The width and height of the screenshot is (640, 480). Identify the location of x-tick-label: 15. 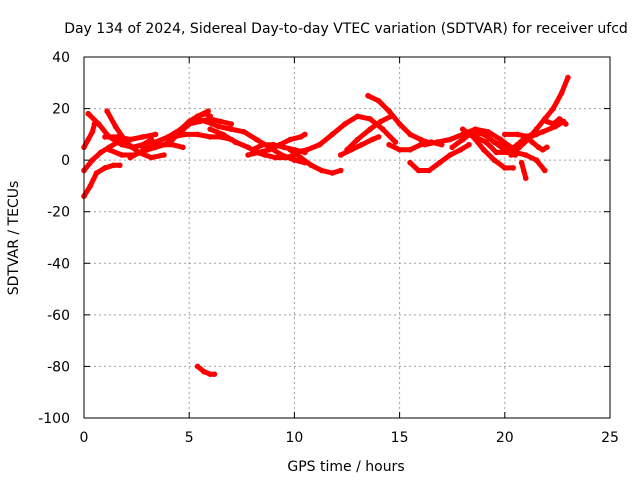
(400, 438).